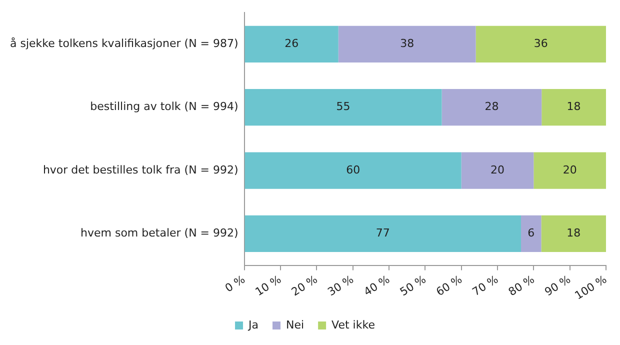  Describe the element at coordinates (124, 43) in the screenshot. I see `y-tick-label: å sjekke tolkens kvalifikasjoner (N = 987)` at that location.